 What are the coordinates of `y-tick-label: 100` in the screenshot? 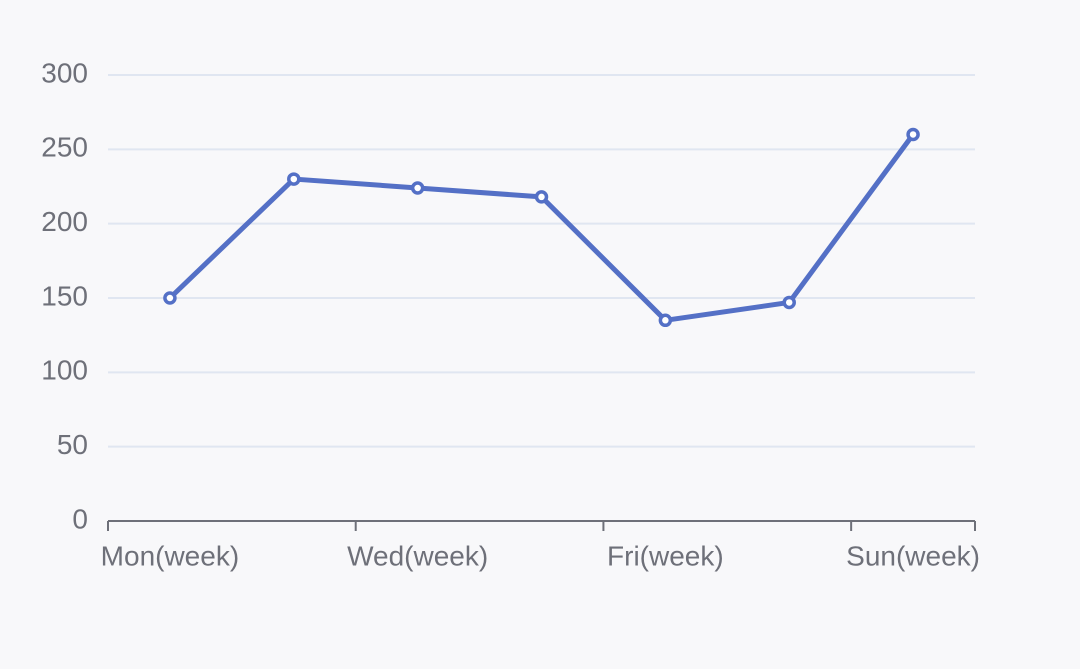 It's located at (64, 370).